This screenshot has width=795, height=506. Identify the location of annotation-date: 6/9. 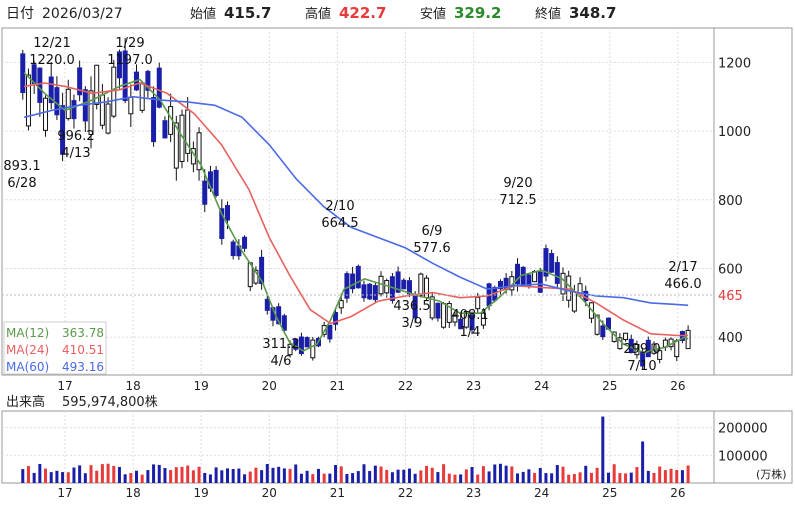
(432, 231).